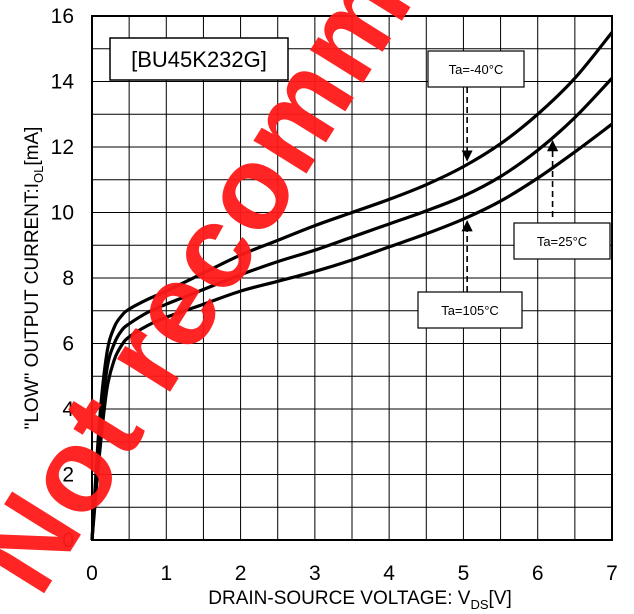  What do you see at coordinates (500, 598) in the screenshot?
I see `x-axis-title-unit: [V]` at bounding box center [500, 598].